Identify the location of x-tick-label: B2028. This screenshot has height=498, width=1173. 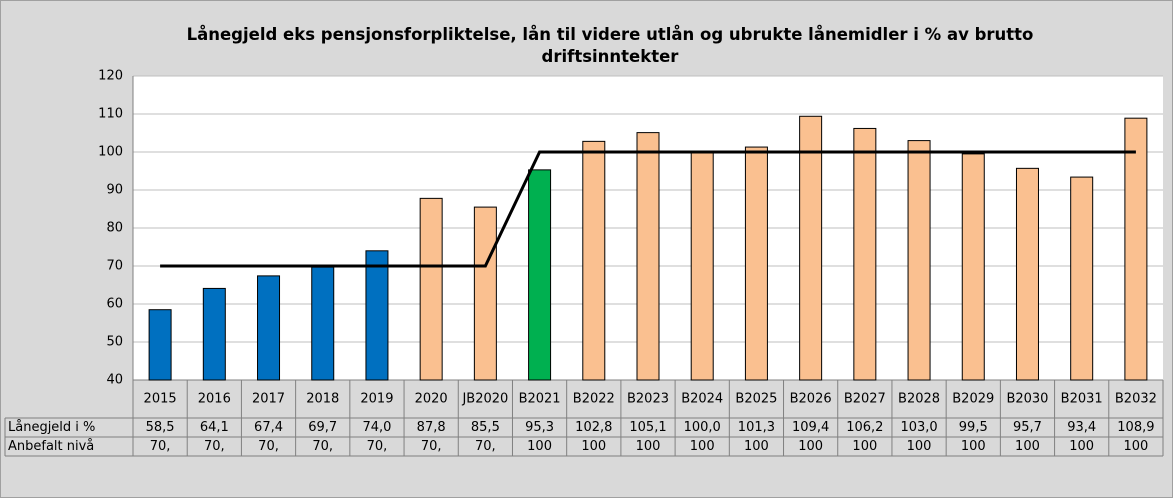
(919, 399).